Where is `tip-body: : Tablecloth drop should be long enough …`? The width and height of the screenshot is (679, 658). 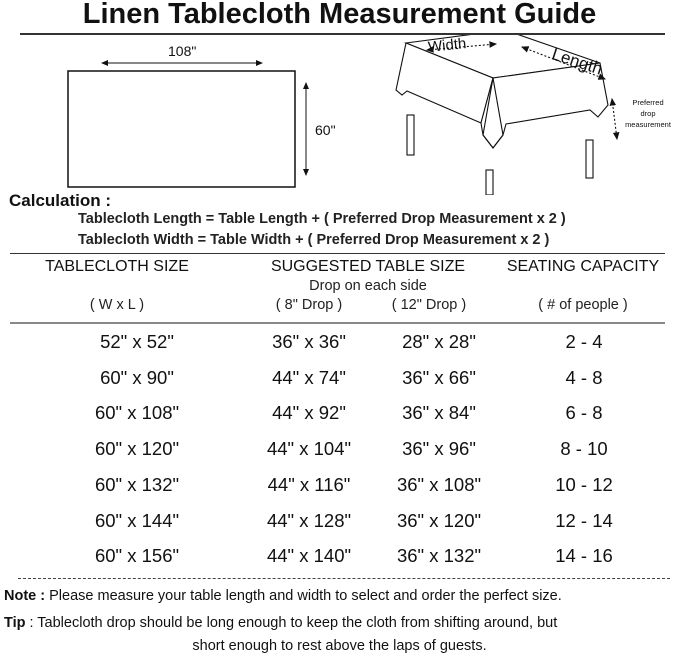 tip-body: : Tablecloth drop should be long enough … is located at coordinates (291, 623).